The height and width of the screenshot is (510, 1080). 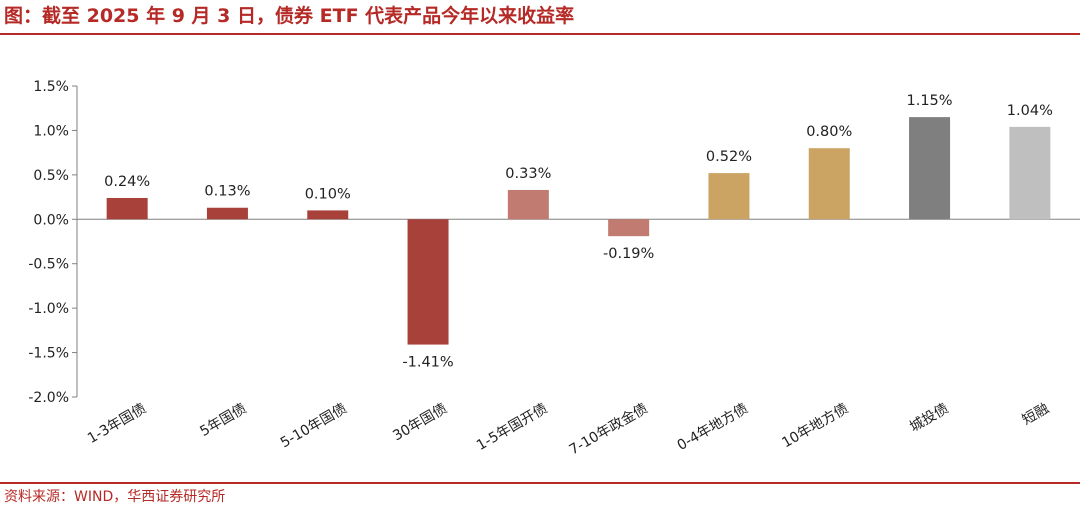 I want to click on footer-divider, so click(x=540, y=483).